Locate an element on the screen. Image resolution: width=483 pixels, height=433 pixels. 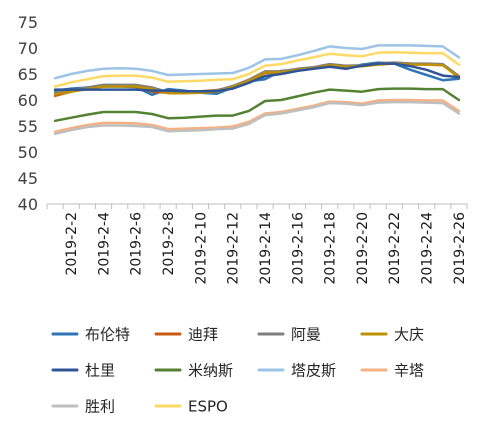
x-tick-label: 2019-2-22 is located at coordinates (395, 248).